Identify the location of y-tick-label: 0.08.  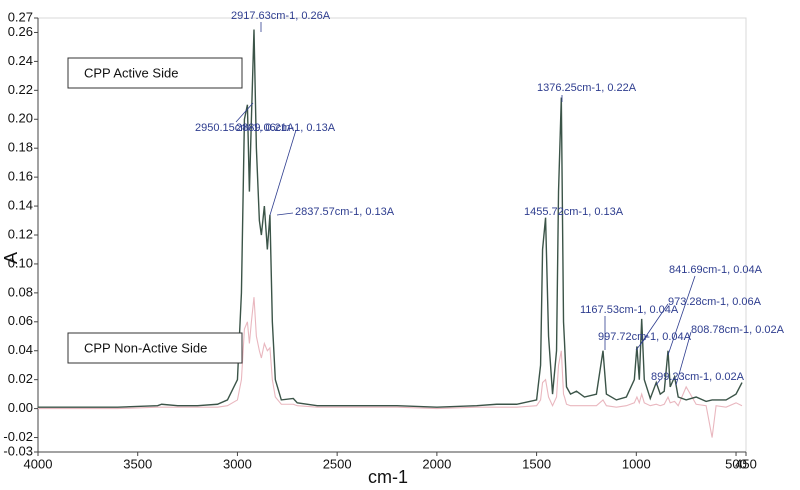
(20, 291).